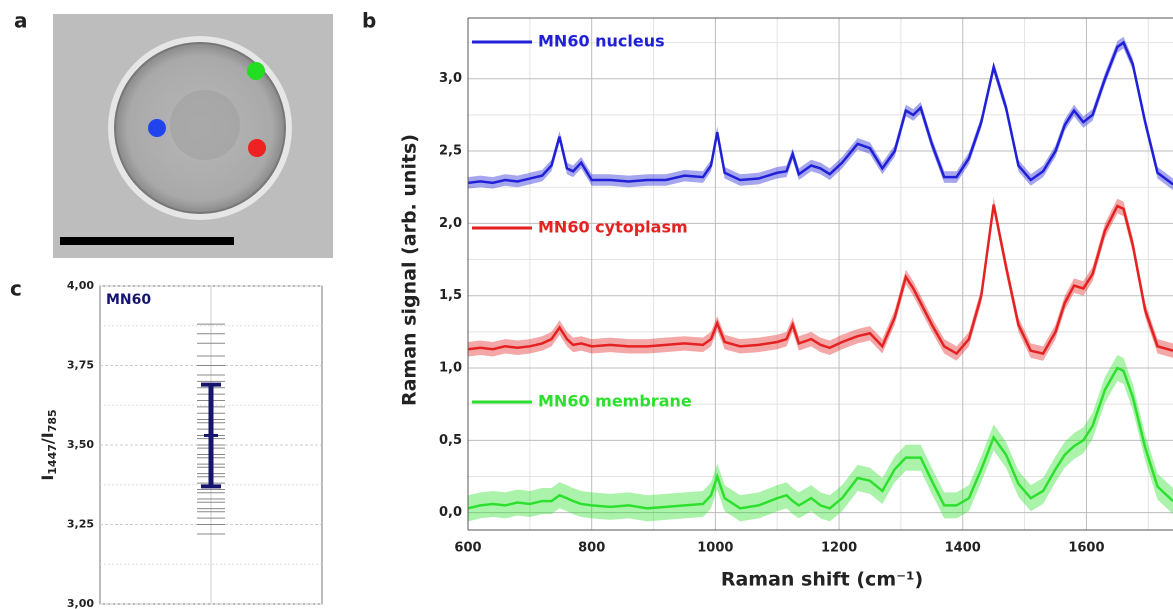 The height and width of the screenshot is (609, 1173). I want to click on marker-membrane, so click(256, 71).